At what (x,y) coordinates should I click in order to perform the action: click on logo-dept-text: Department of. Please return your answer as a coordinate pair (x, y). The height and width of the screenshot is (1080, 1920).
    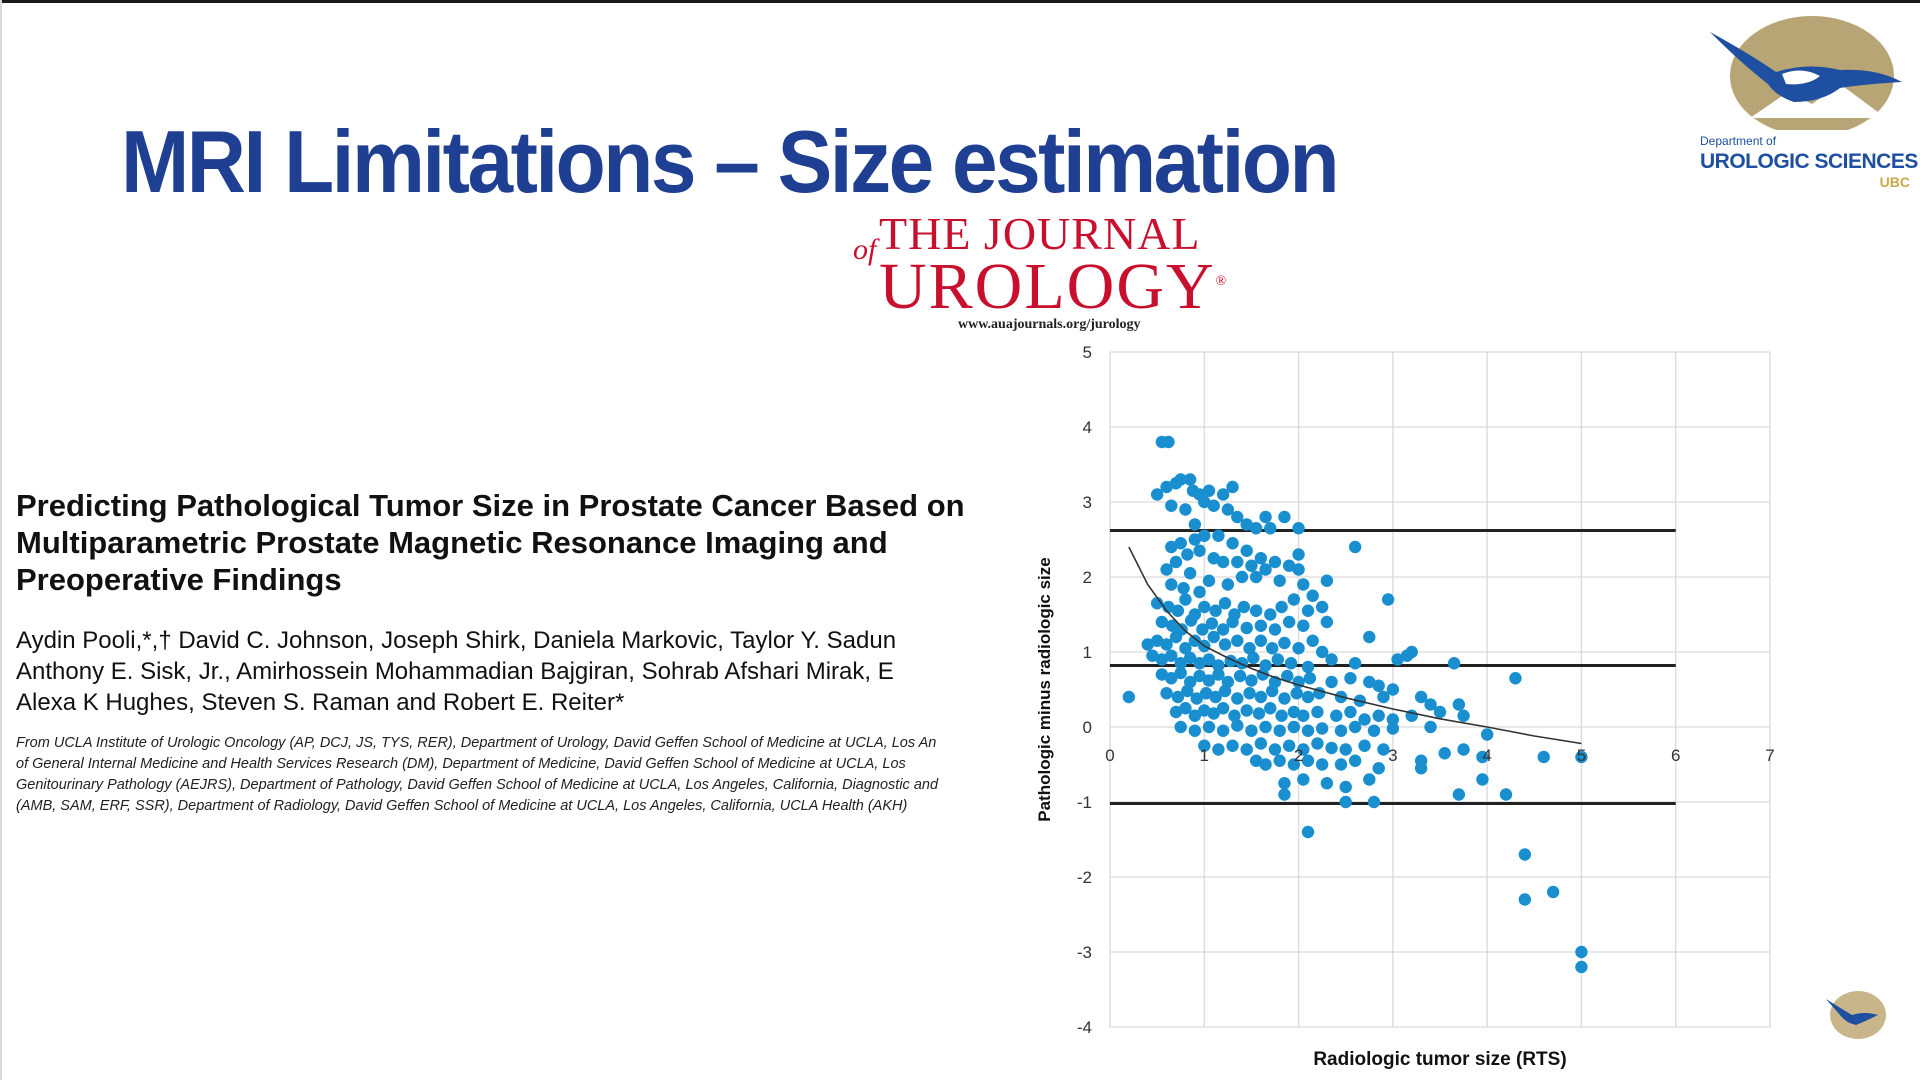
    Looking at the image, I should click on (1738, 141).